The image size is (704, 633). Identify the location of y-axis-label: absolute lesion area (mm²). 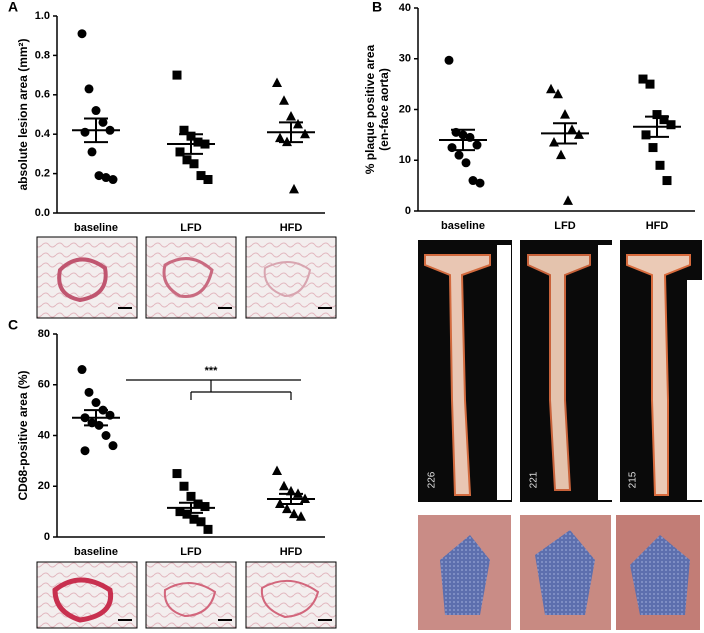
(23, 114).